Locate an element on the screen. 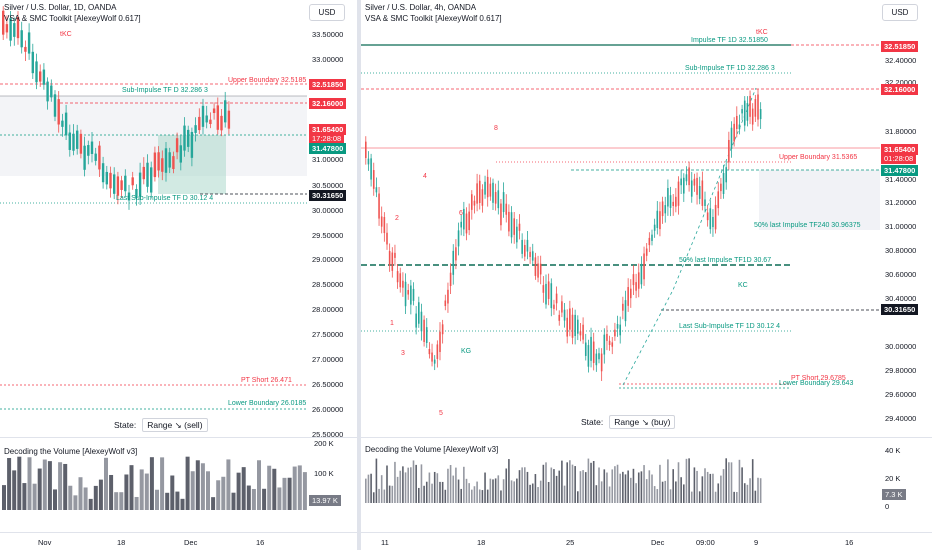 This screenshot has height=550, width=932. y-tick: 33.50000 is located at coordinates (328, 34).